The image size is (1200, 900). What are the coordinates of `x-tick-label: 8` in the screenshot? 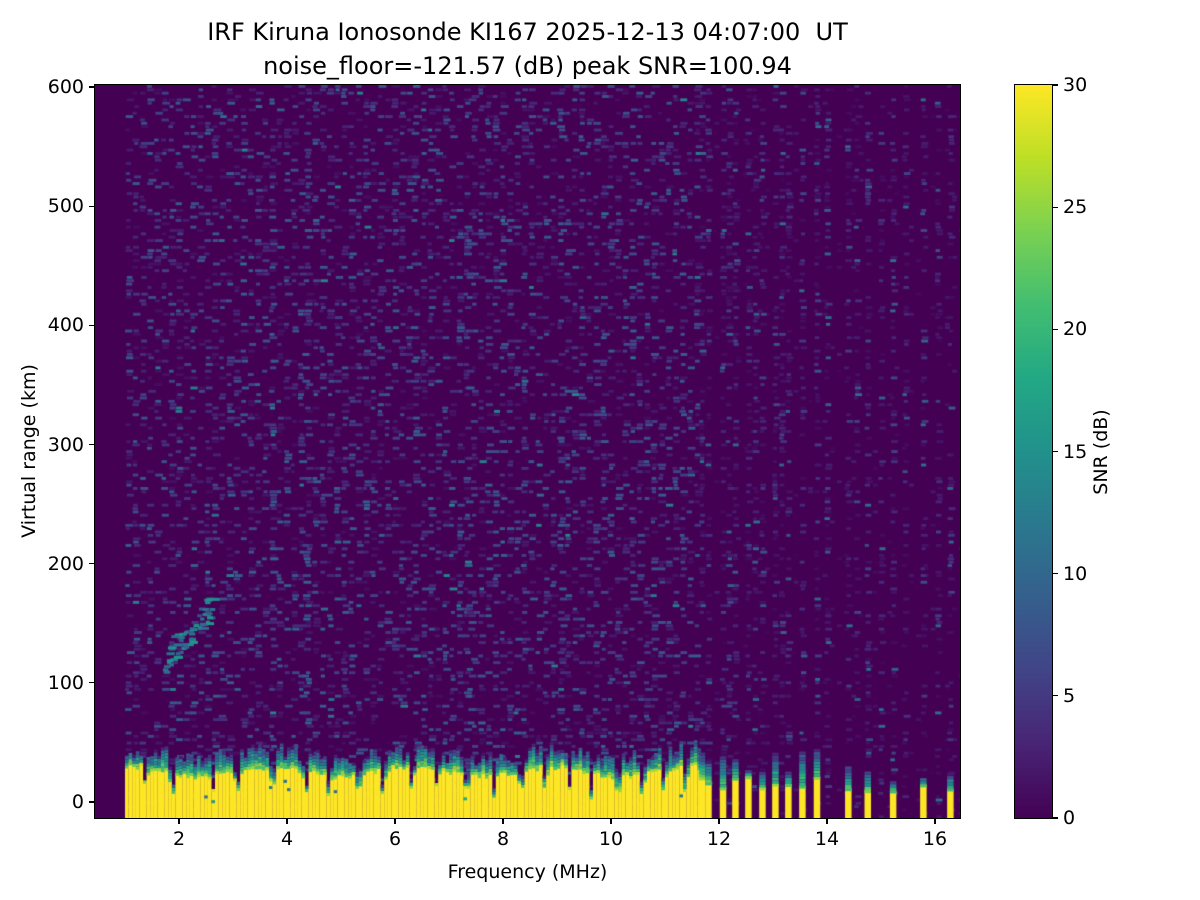 It's located at (503, 839).